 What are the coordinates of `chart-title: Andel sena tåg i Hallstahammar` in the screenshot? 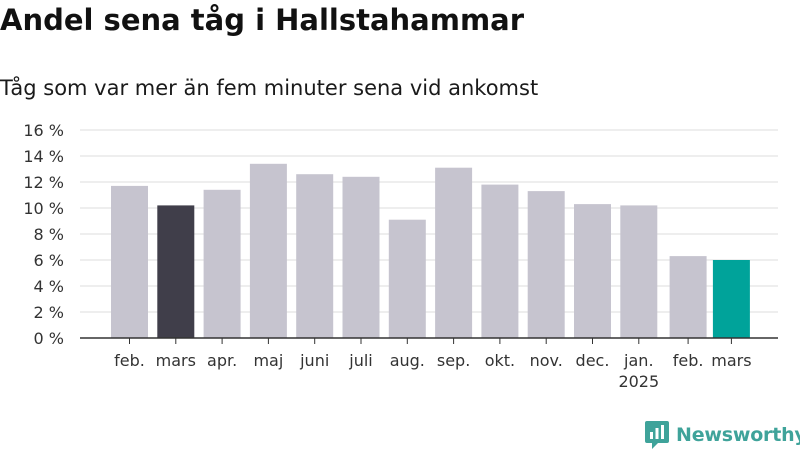 It's located at (262, 20).